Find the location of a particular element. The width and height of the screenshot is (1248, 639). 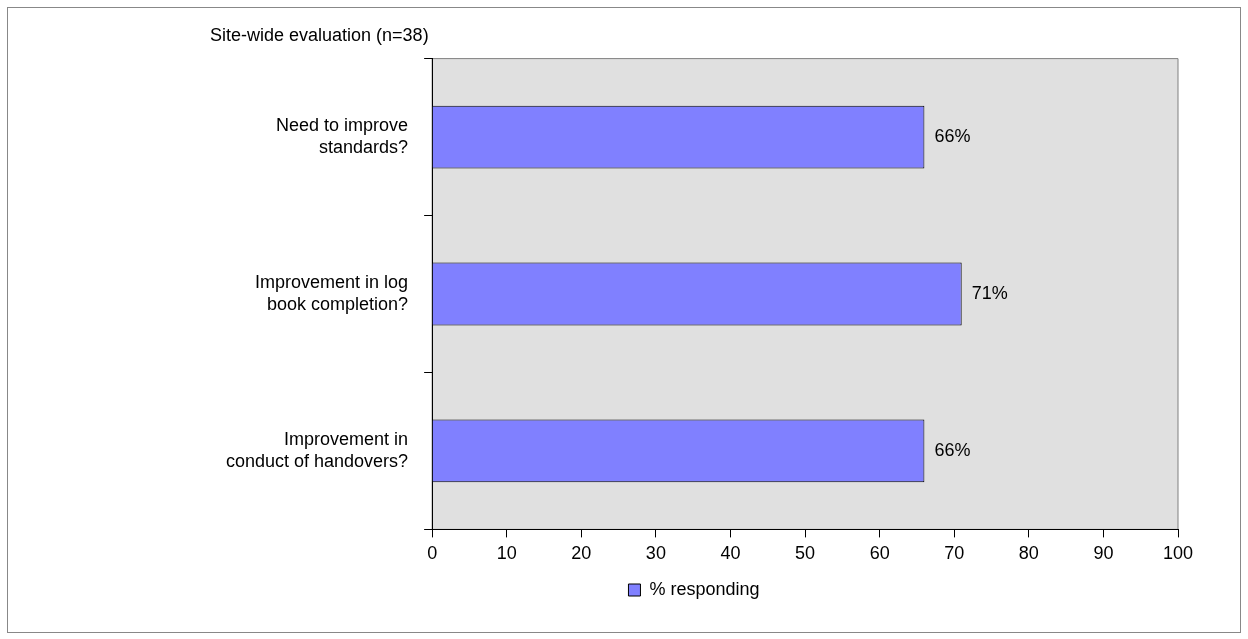

y-tick-label: Need to improve standards? is located at coordinates (342, 136).